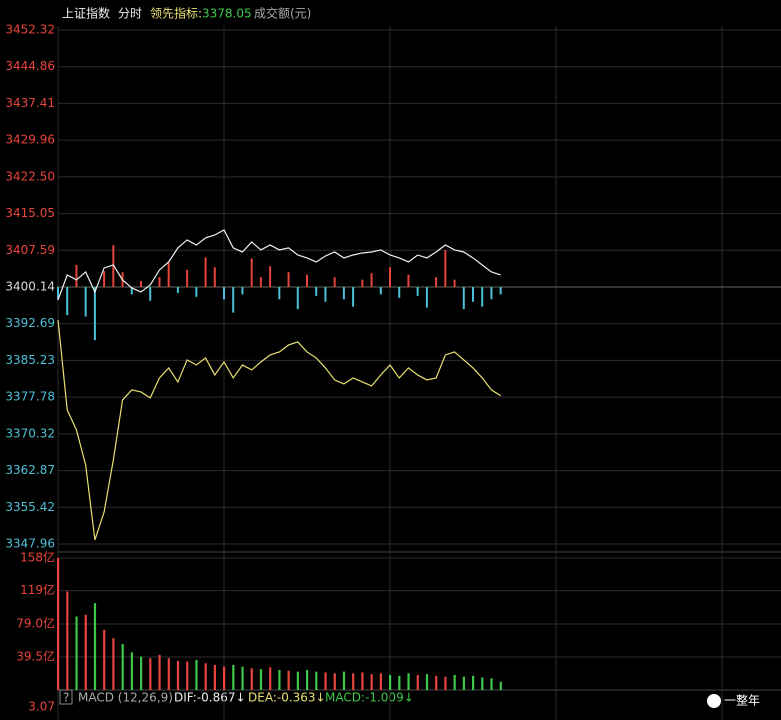 This screenshot has width=781, height=720. I want to click on y-tick-label: 3355.42, so click(30, 507).